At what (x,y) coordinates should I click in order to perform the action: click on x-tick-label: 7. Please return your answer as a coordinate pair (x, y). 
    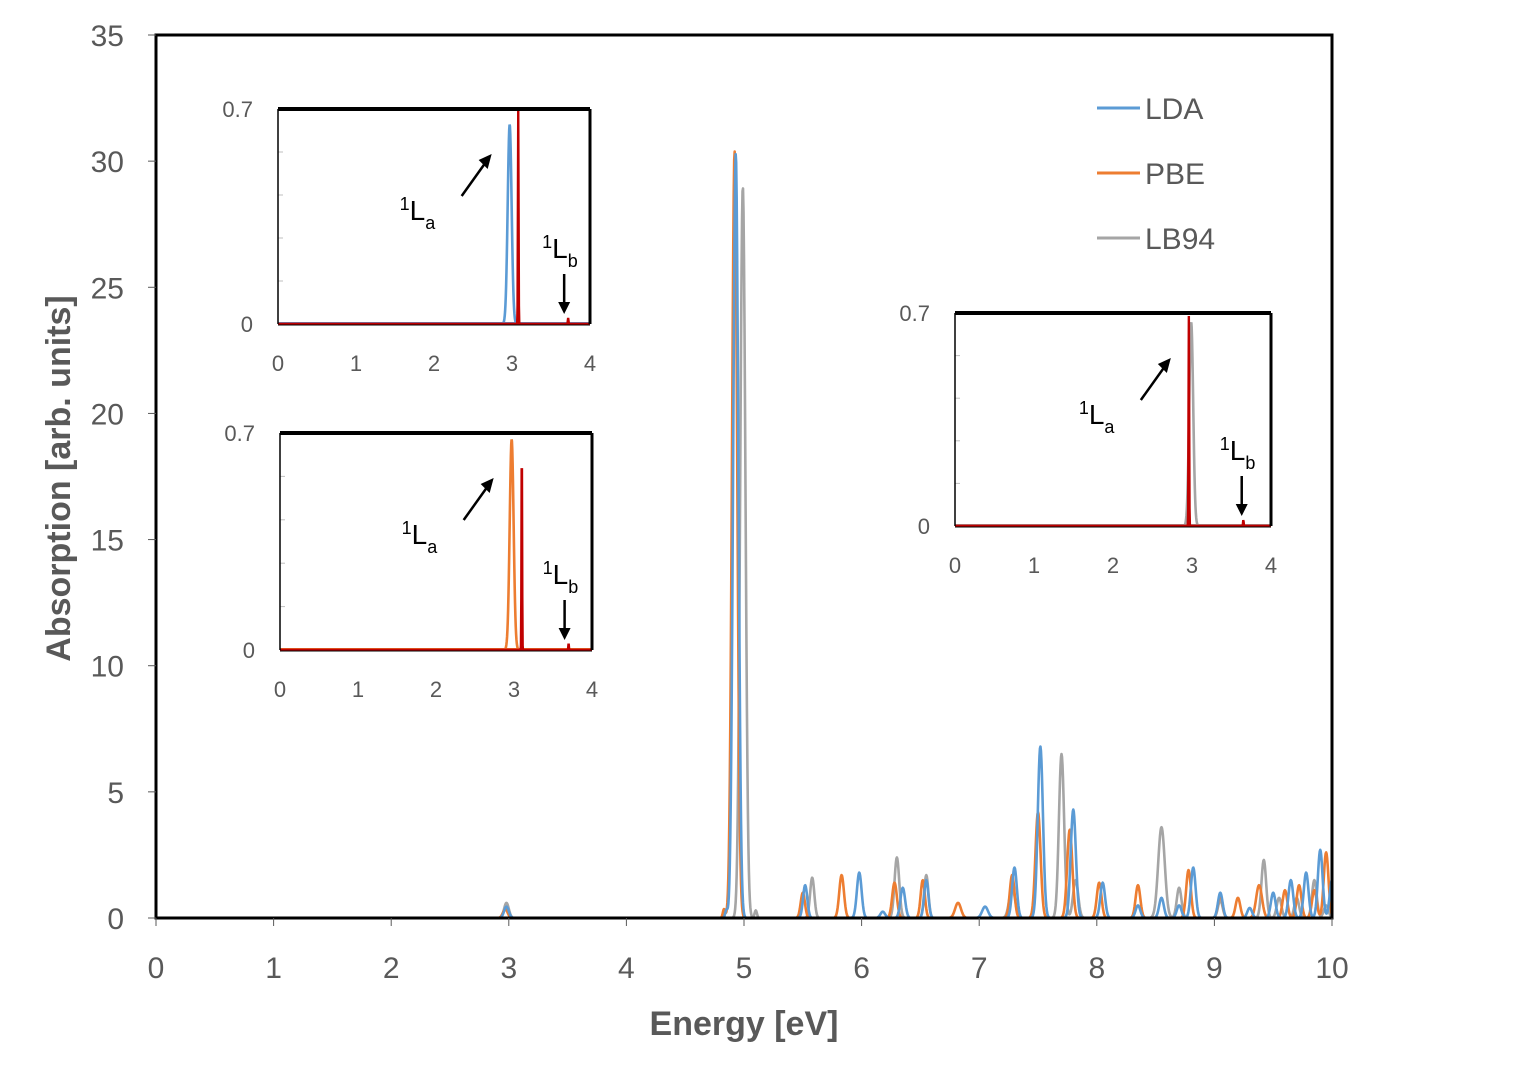
    Looking at the image, I should click on (979, 968).